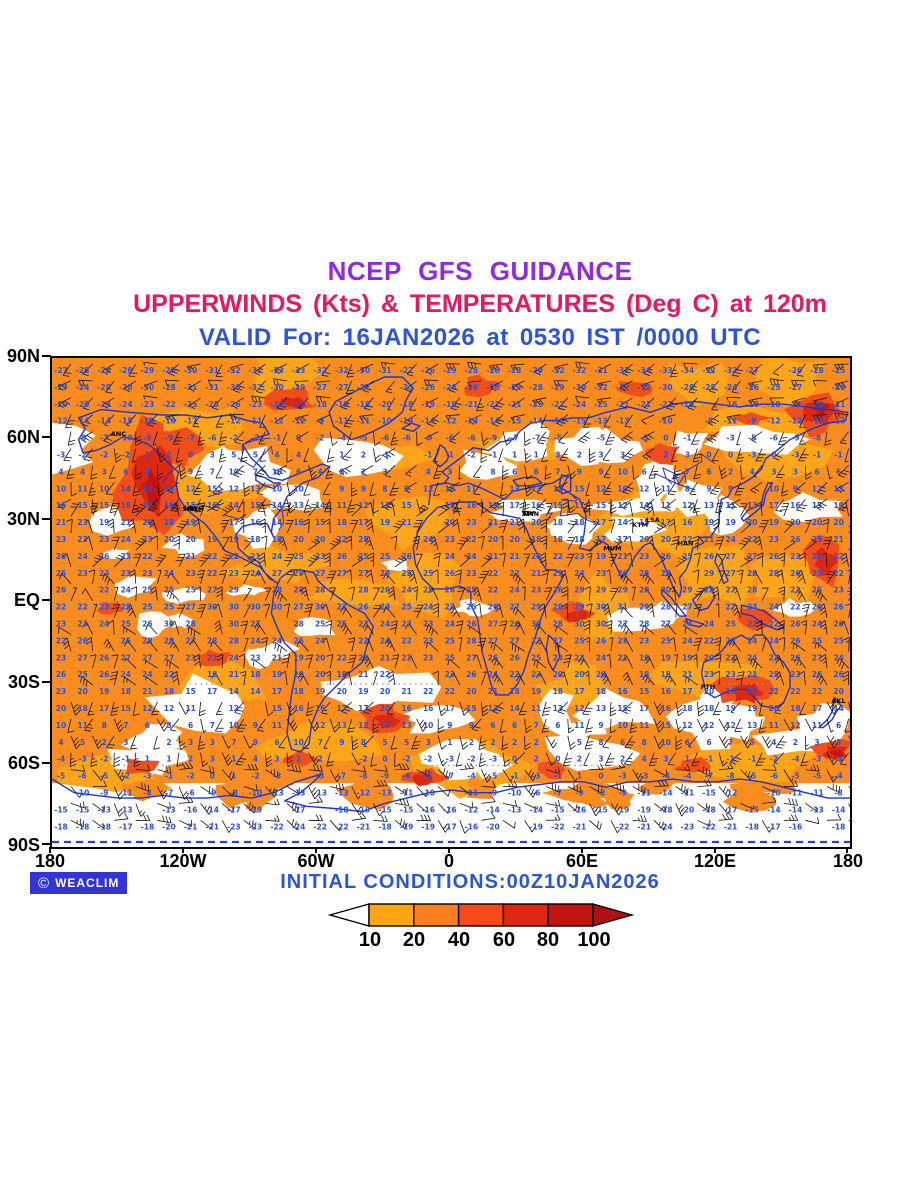  Describe the element at coordinates (407, 793) in the screenshot. I see `svg-text: -11` at that location.